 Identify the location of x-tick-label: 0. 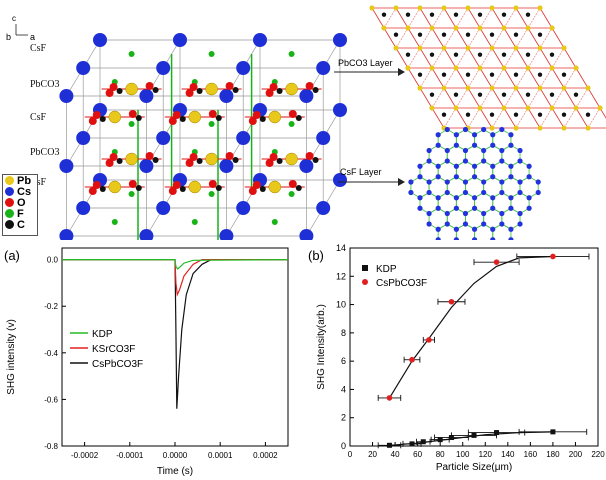
(350, 454).